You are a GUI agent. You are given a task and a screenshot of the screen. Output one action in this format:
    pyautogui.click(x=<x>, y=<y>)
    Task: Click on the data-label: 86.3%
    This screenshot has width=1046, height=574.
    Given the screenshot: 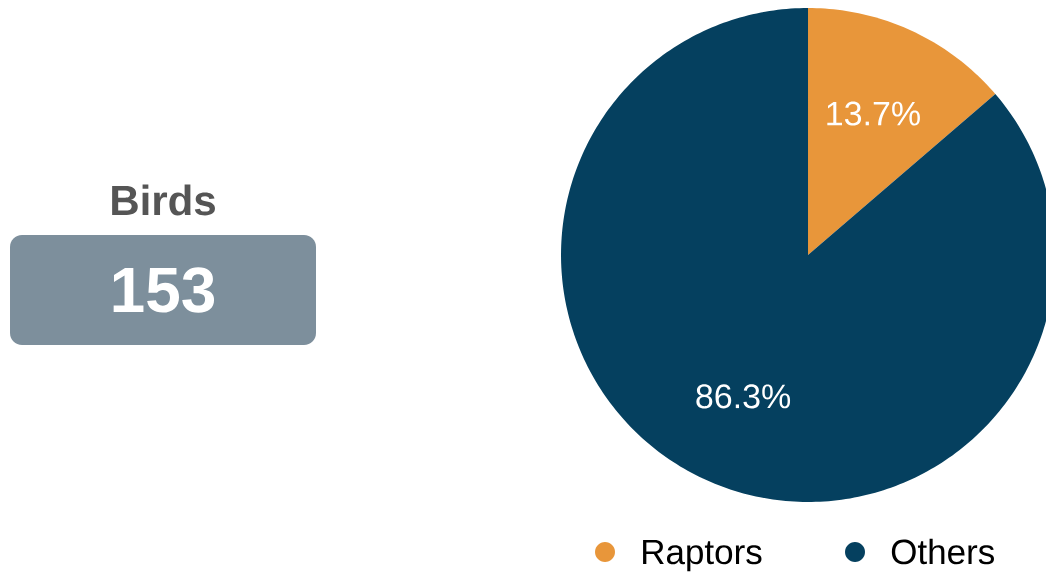 What is the action you would take?
    pyautogui.click(x=743, y=396)
    